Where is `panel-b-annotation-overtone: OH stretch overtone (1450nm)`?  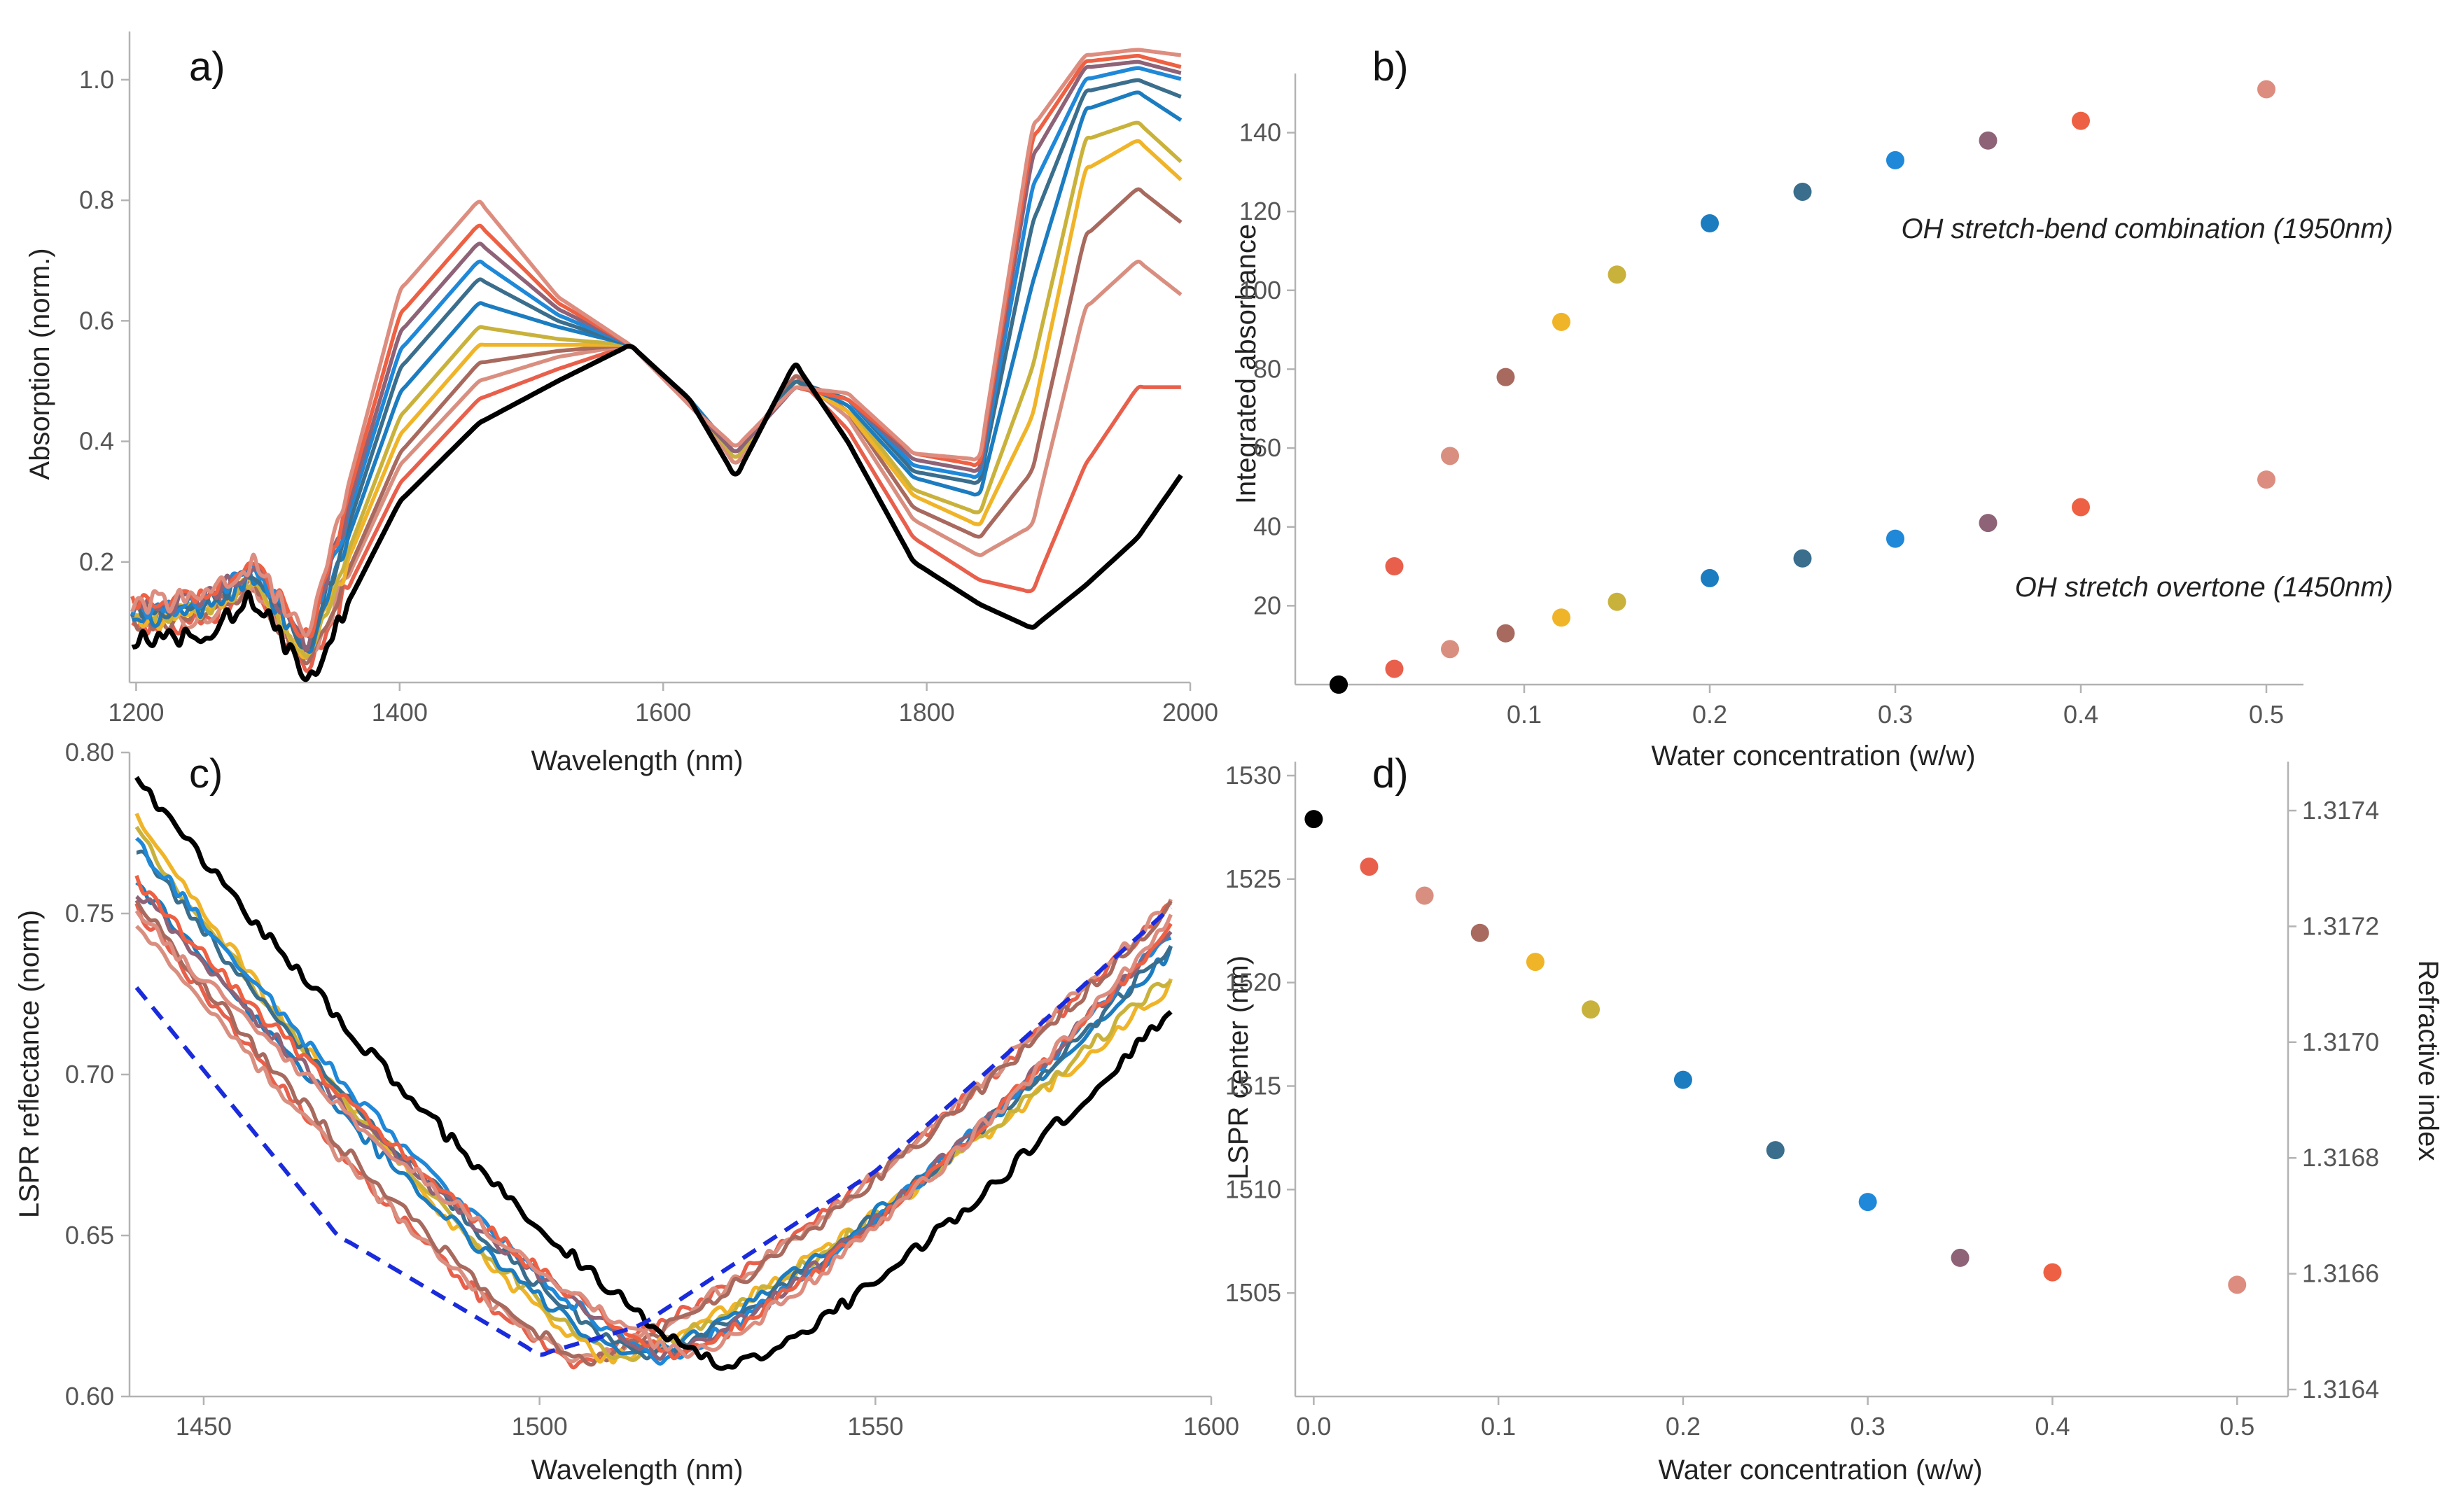 panel-b-annotation-overtone: OH stretch overtone (1450nm) is located at coordinates (2204, 587).